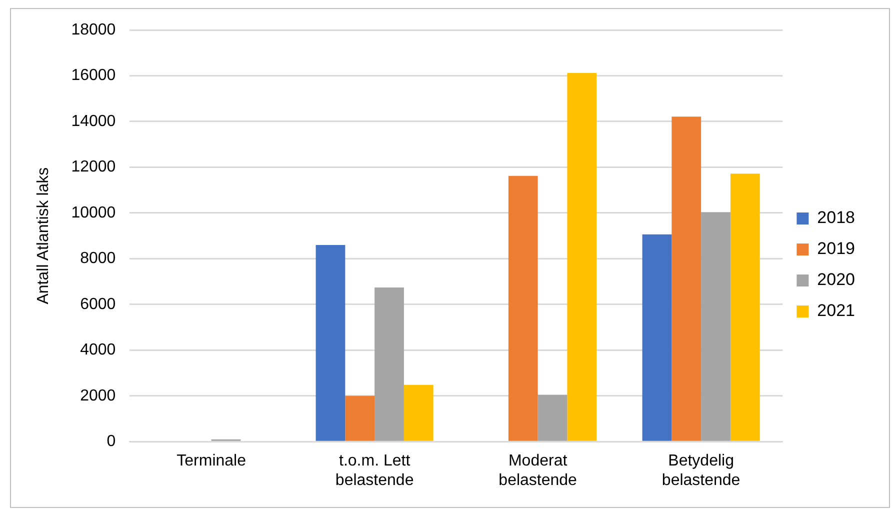 This screenshot has width=895, height=510. What do you see at coordinates (111, 441) in the screenshot?
I see `y-tick-label: 0` at bounding box center [111, 441].